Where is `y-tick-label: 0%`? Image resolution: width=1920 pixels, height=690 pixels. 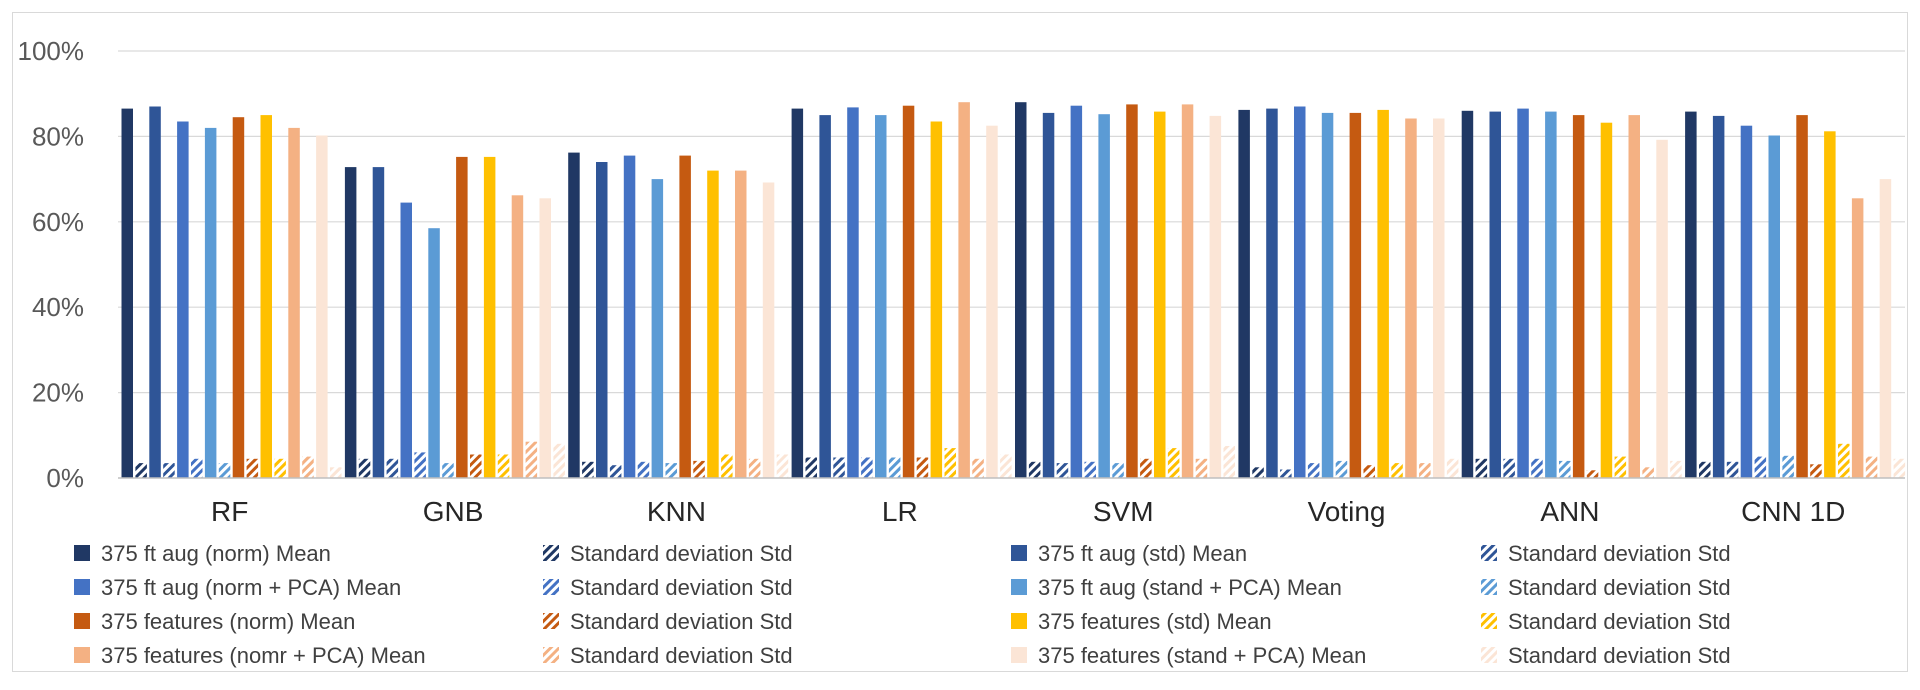 y-tick-label: 0% is located at coordinates (65, 478).